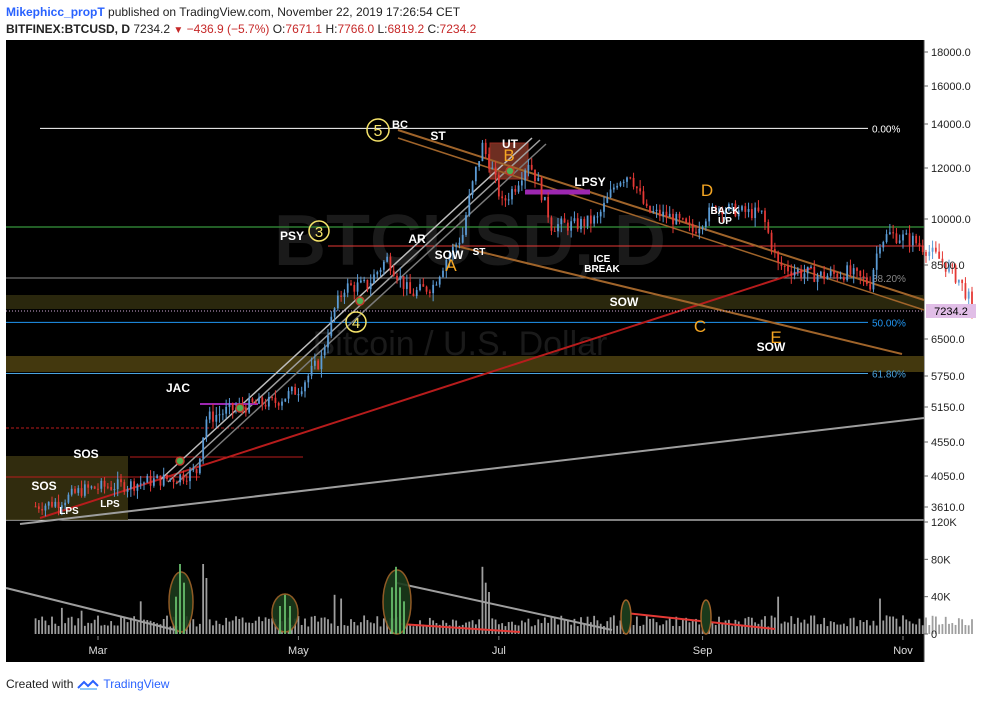 This screenshot has width=991, height=701. What do you see at coordinates (624, 302) in the screenshot?
I see `annotation-label: SOW` at bounding box center [624, 302].